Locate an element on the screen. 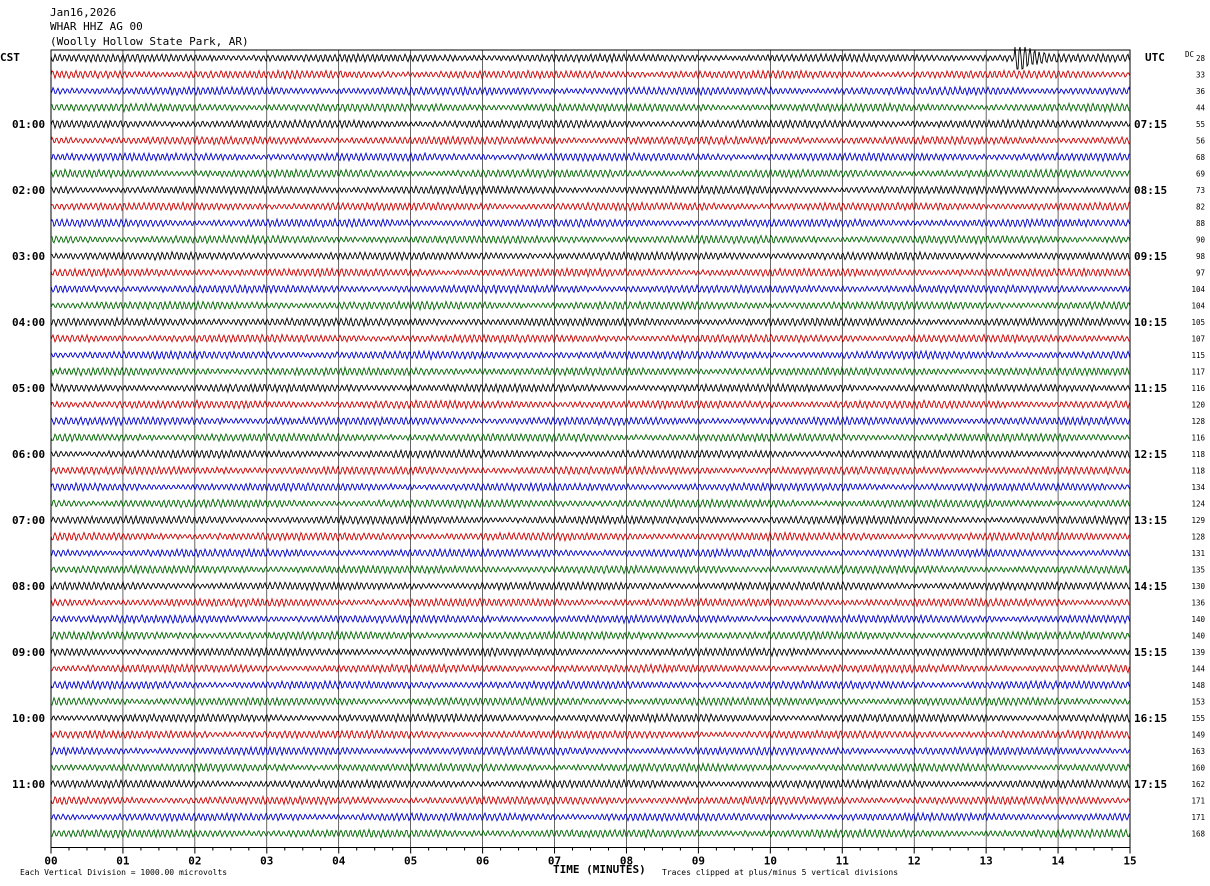 This screenshot has height=886, width=1210. x-tick-label: 11 is located at coordinates (843, 861).